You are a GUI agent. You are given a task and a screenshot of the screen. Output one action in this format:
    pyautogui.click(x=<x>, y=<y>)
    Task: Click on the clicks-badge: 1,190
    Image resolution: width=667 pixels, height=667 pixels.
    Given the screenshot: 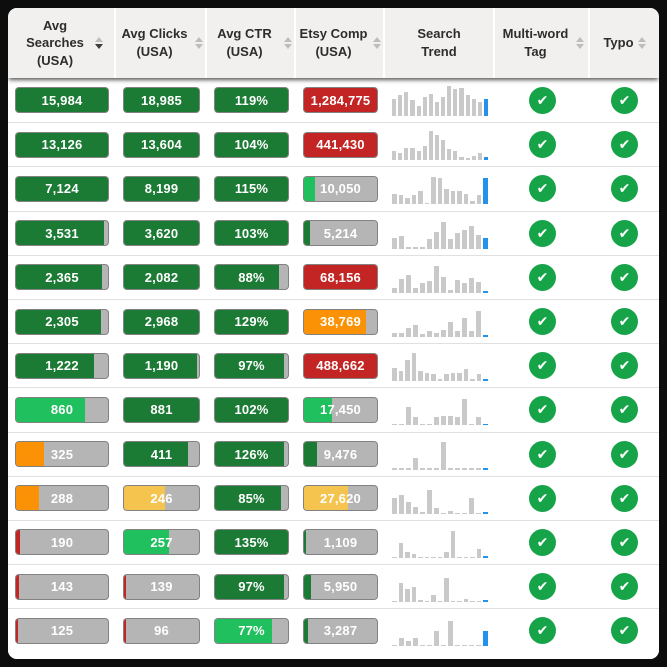 What is the action you would take?
    pyautogui.click(x=161, y=365)
    